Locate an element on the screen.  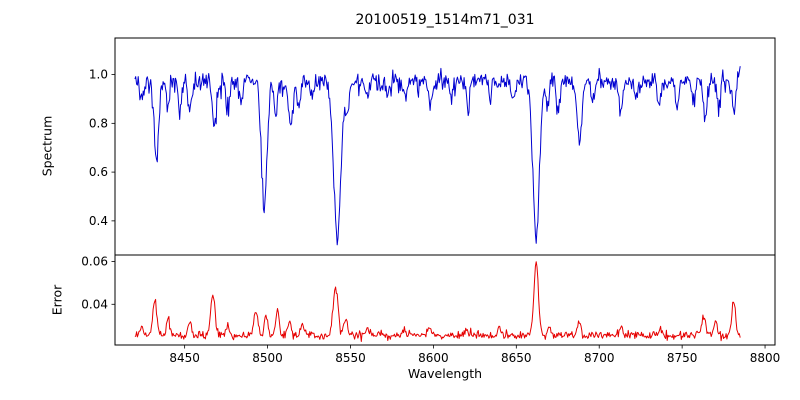
error-ytick-label: 0.06 is located at coordinates (94, 261).